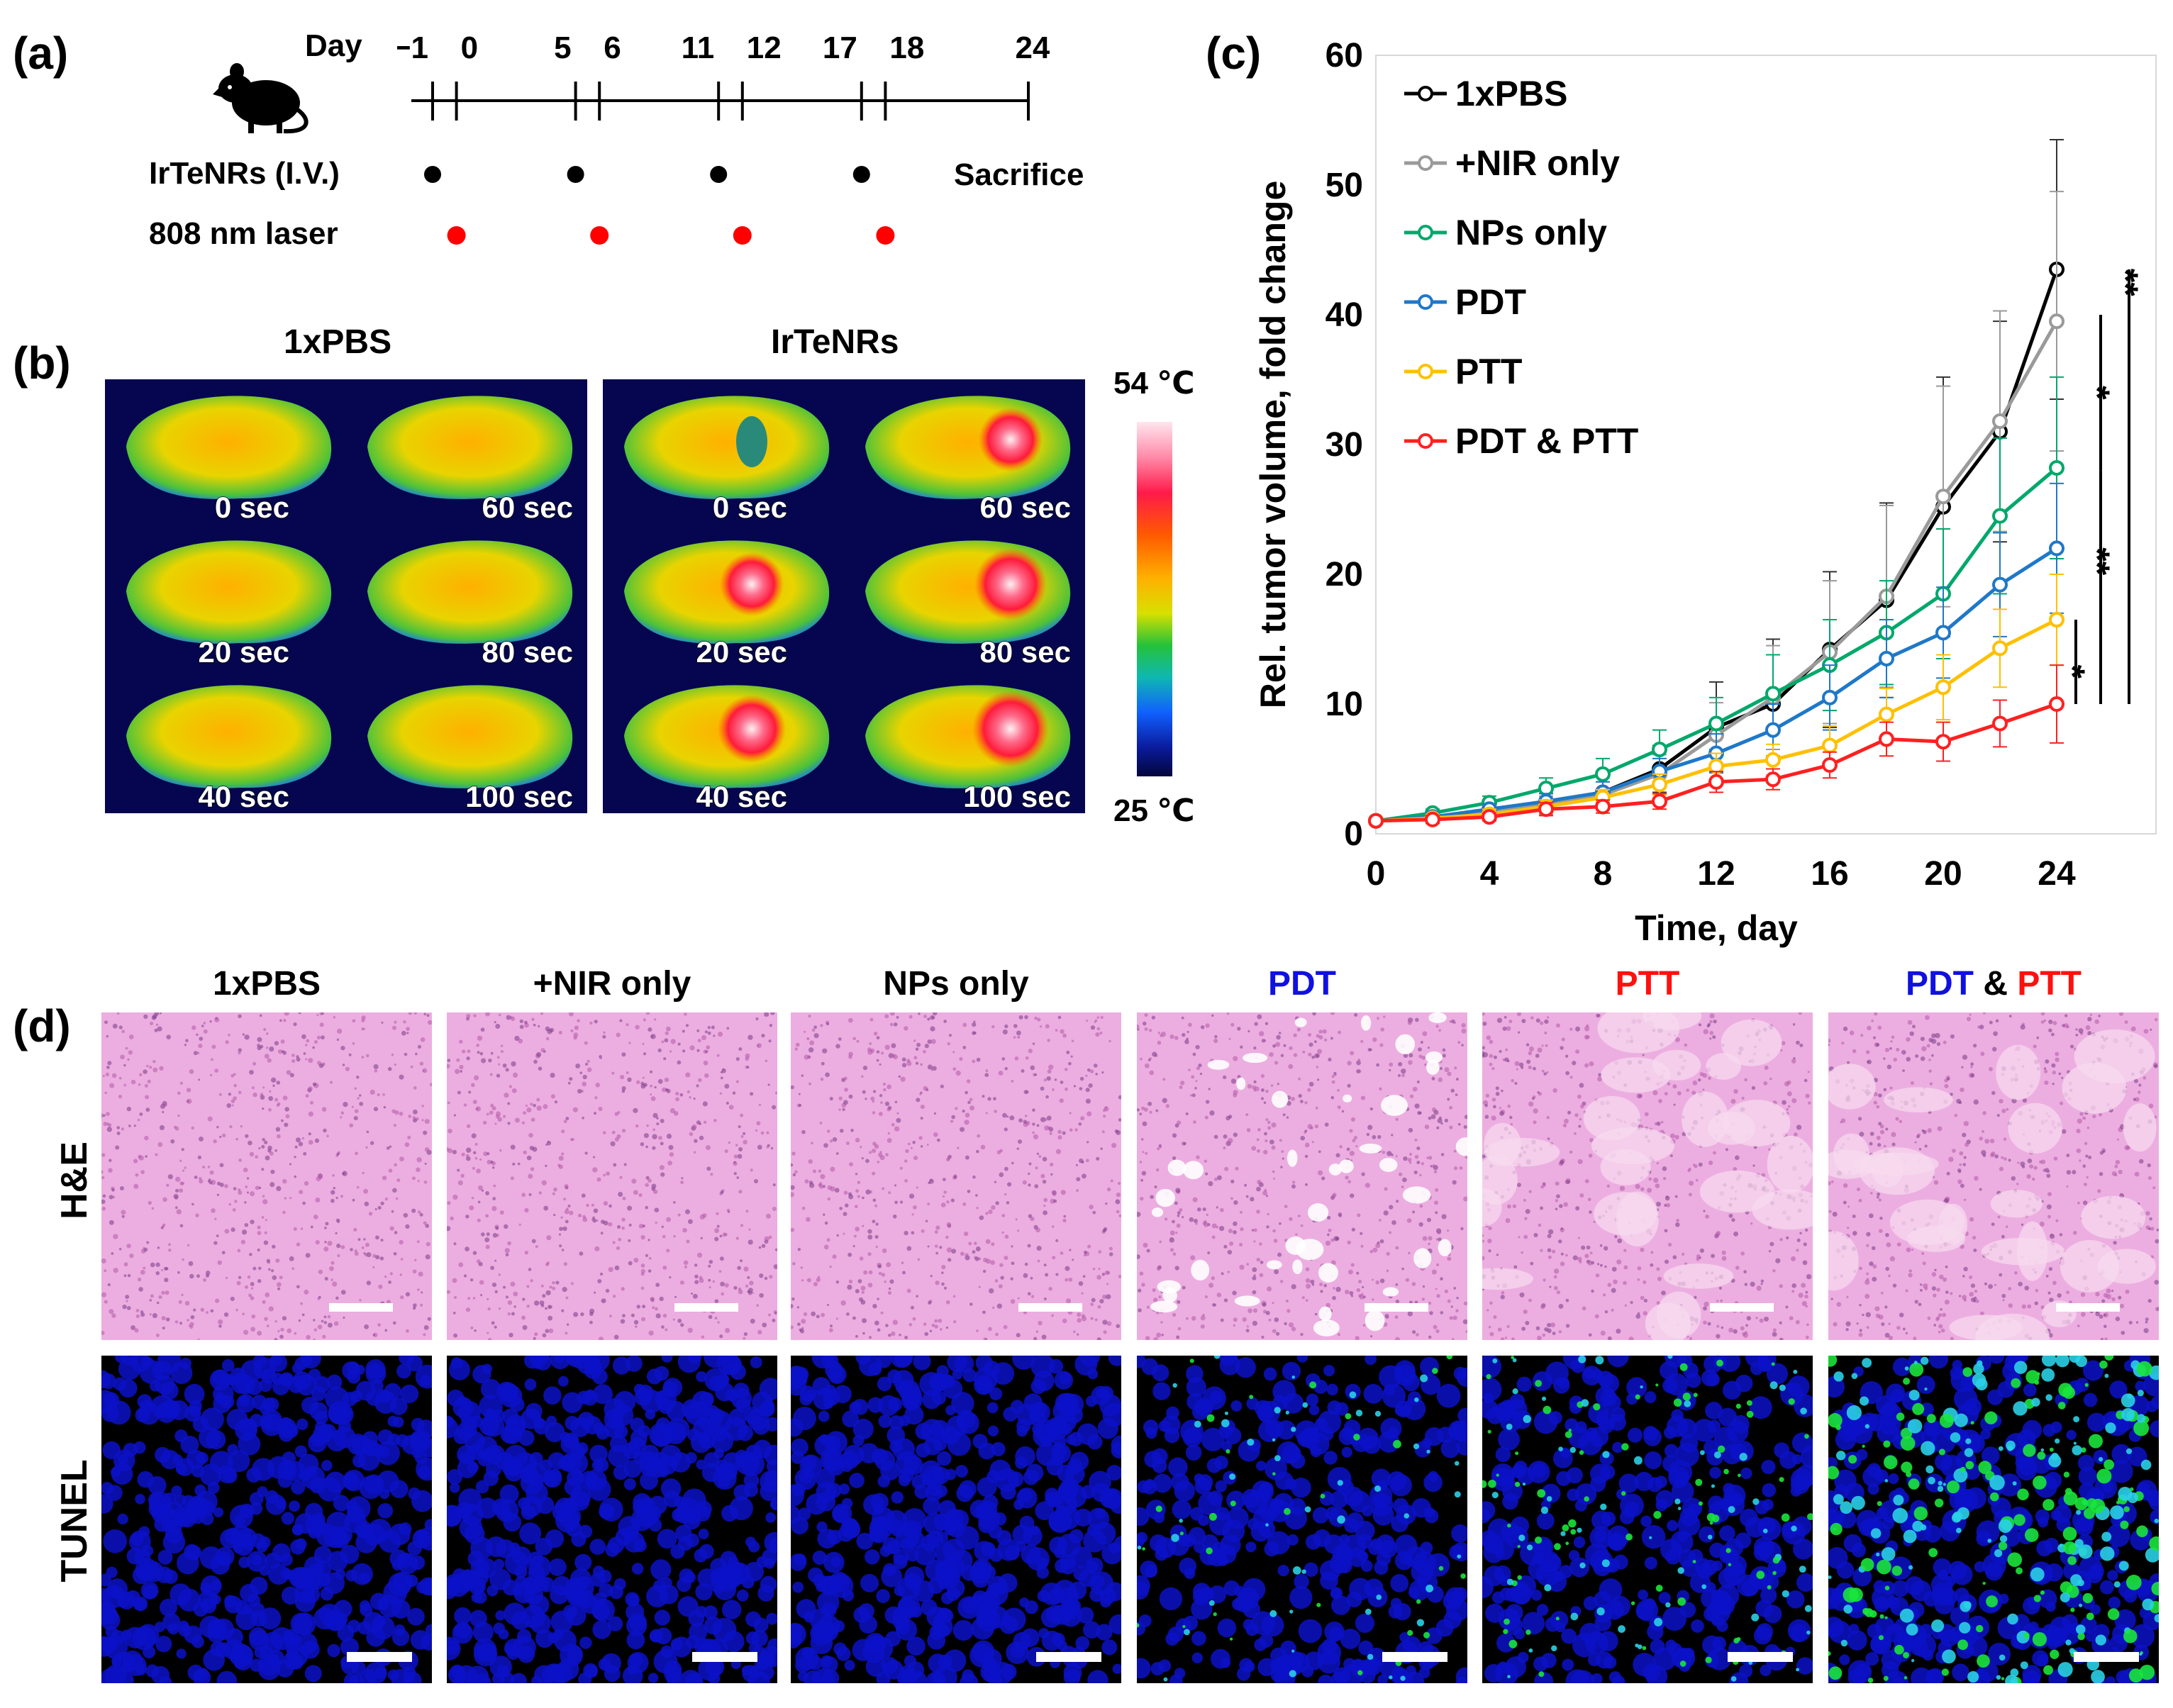  I want to click on data-point, so click(1603, 774).